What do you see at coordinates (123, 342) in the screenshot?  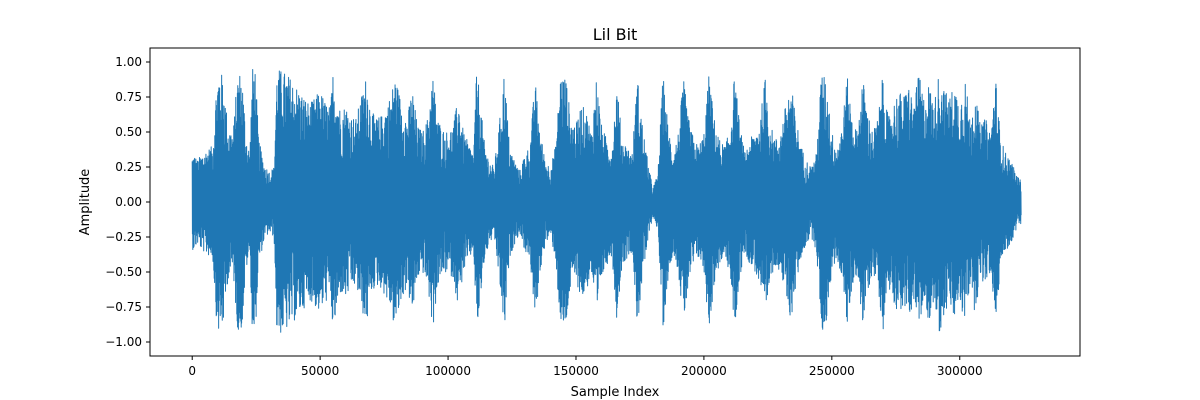 I see `y-tick-label: −1.00` at bounding box center [123, 342].